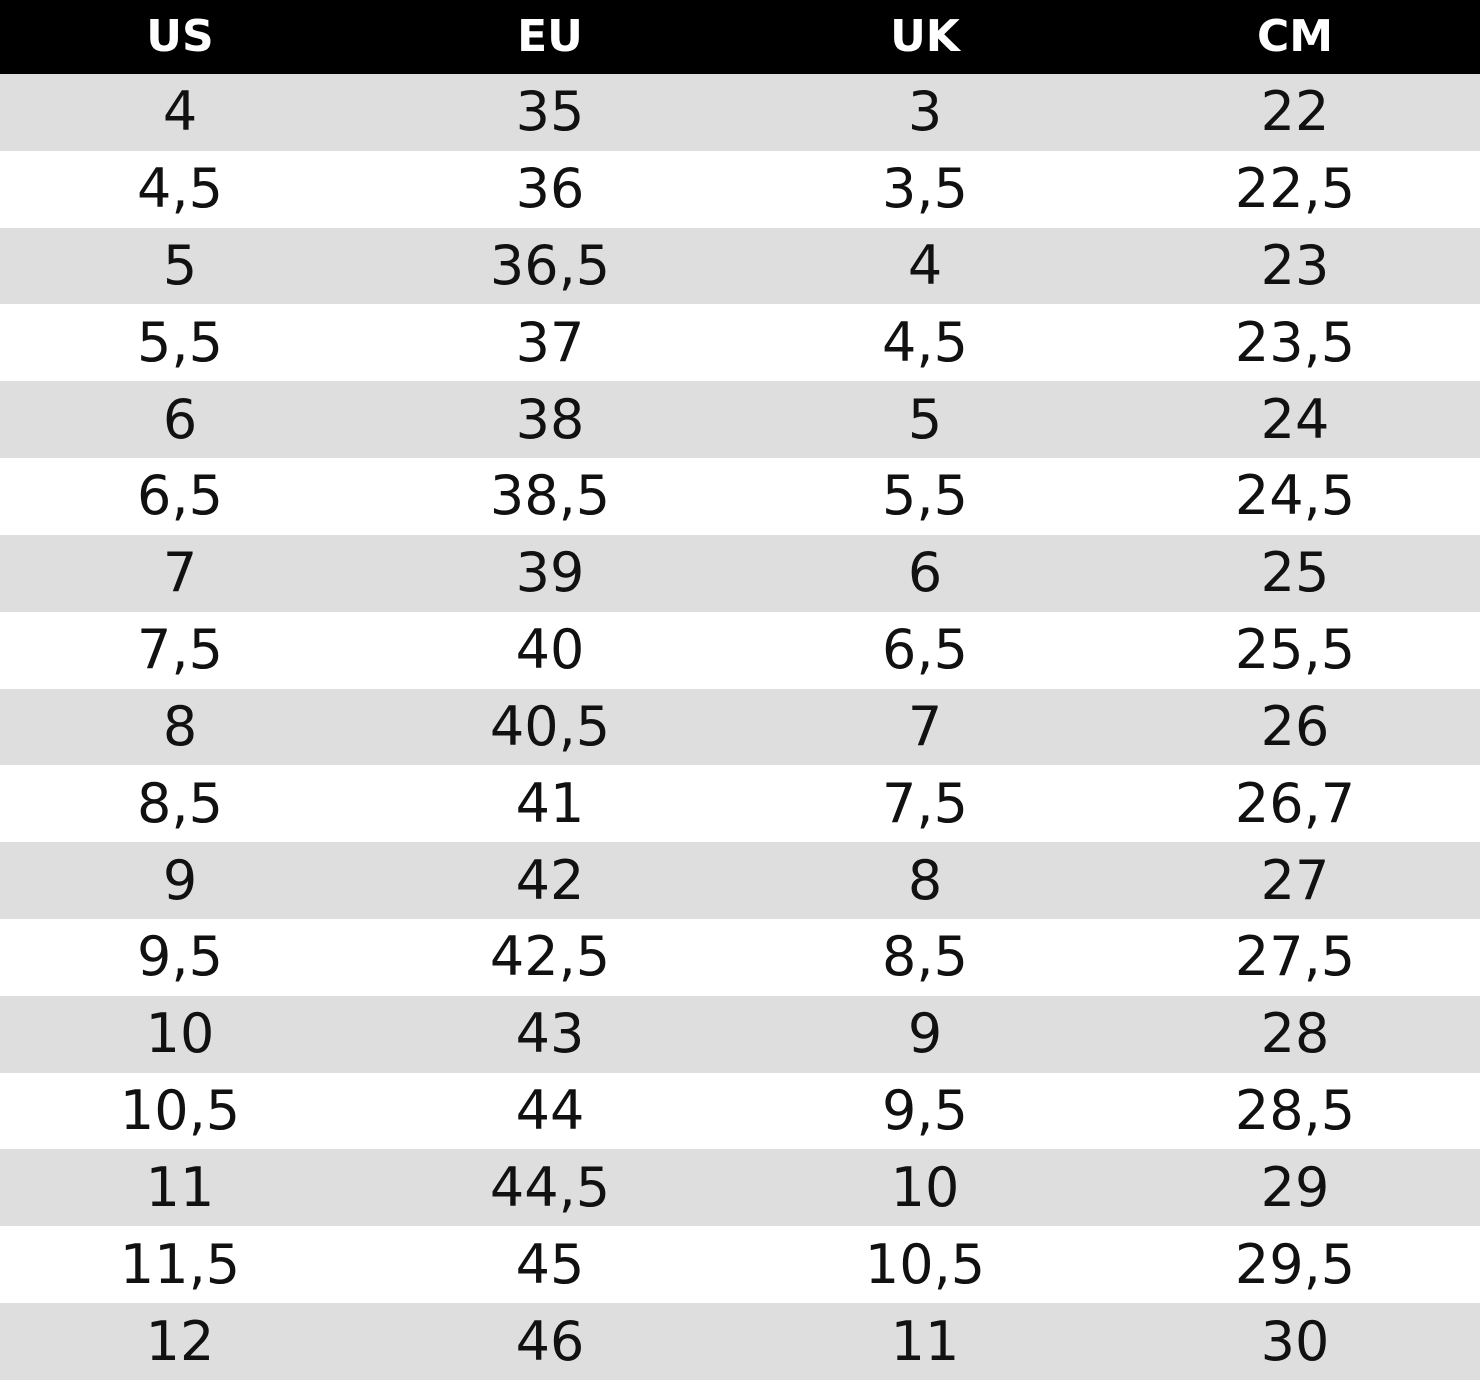  Describe the element at coordinates (925, 880) in the screenshot. I see `cell-uk: 8` at that location.